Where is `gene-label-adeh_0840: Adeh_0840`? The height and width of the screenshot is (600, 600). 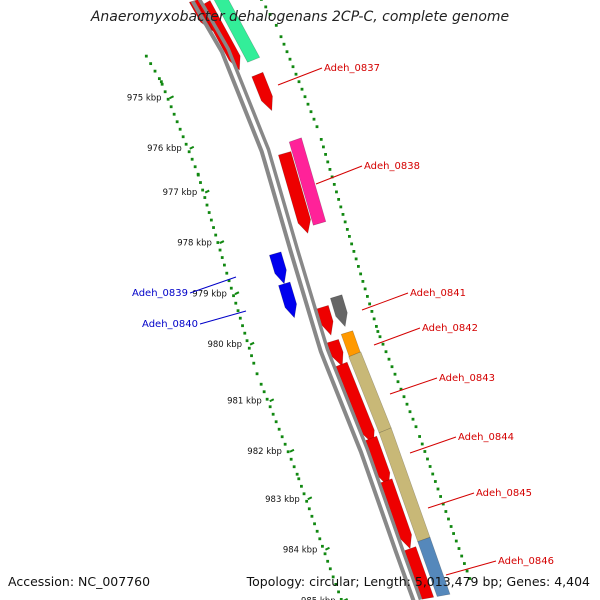 gene-label-adeh_0840: Adeh_0840 is located at coordinates (170, 324).